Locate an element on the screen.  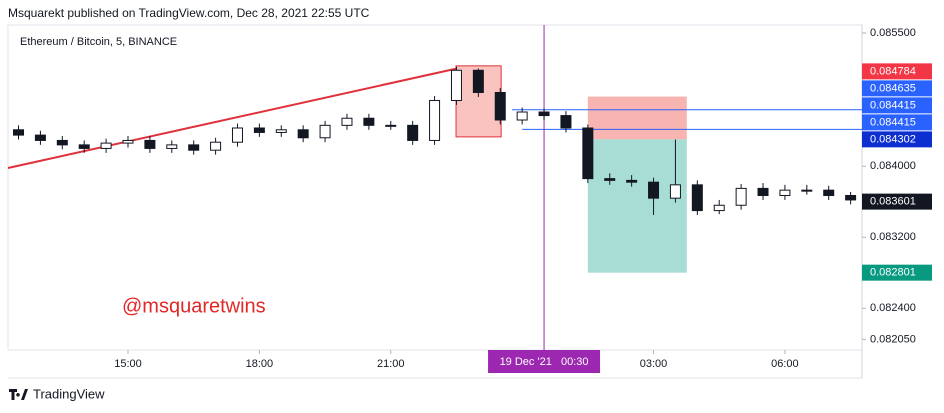
price-tag-label: 0.082801 is located at coordinates (893, 273).